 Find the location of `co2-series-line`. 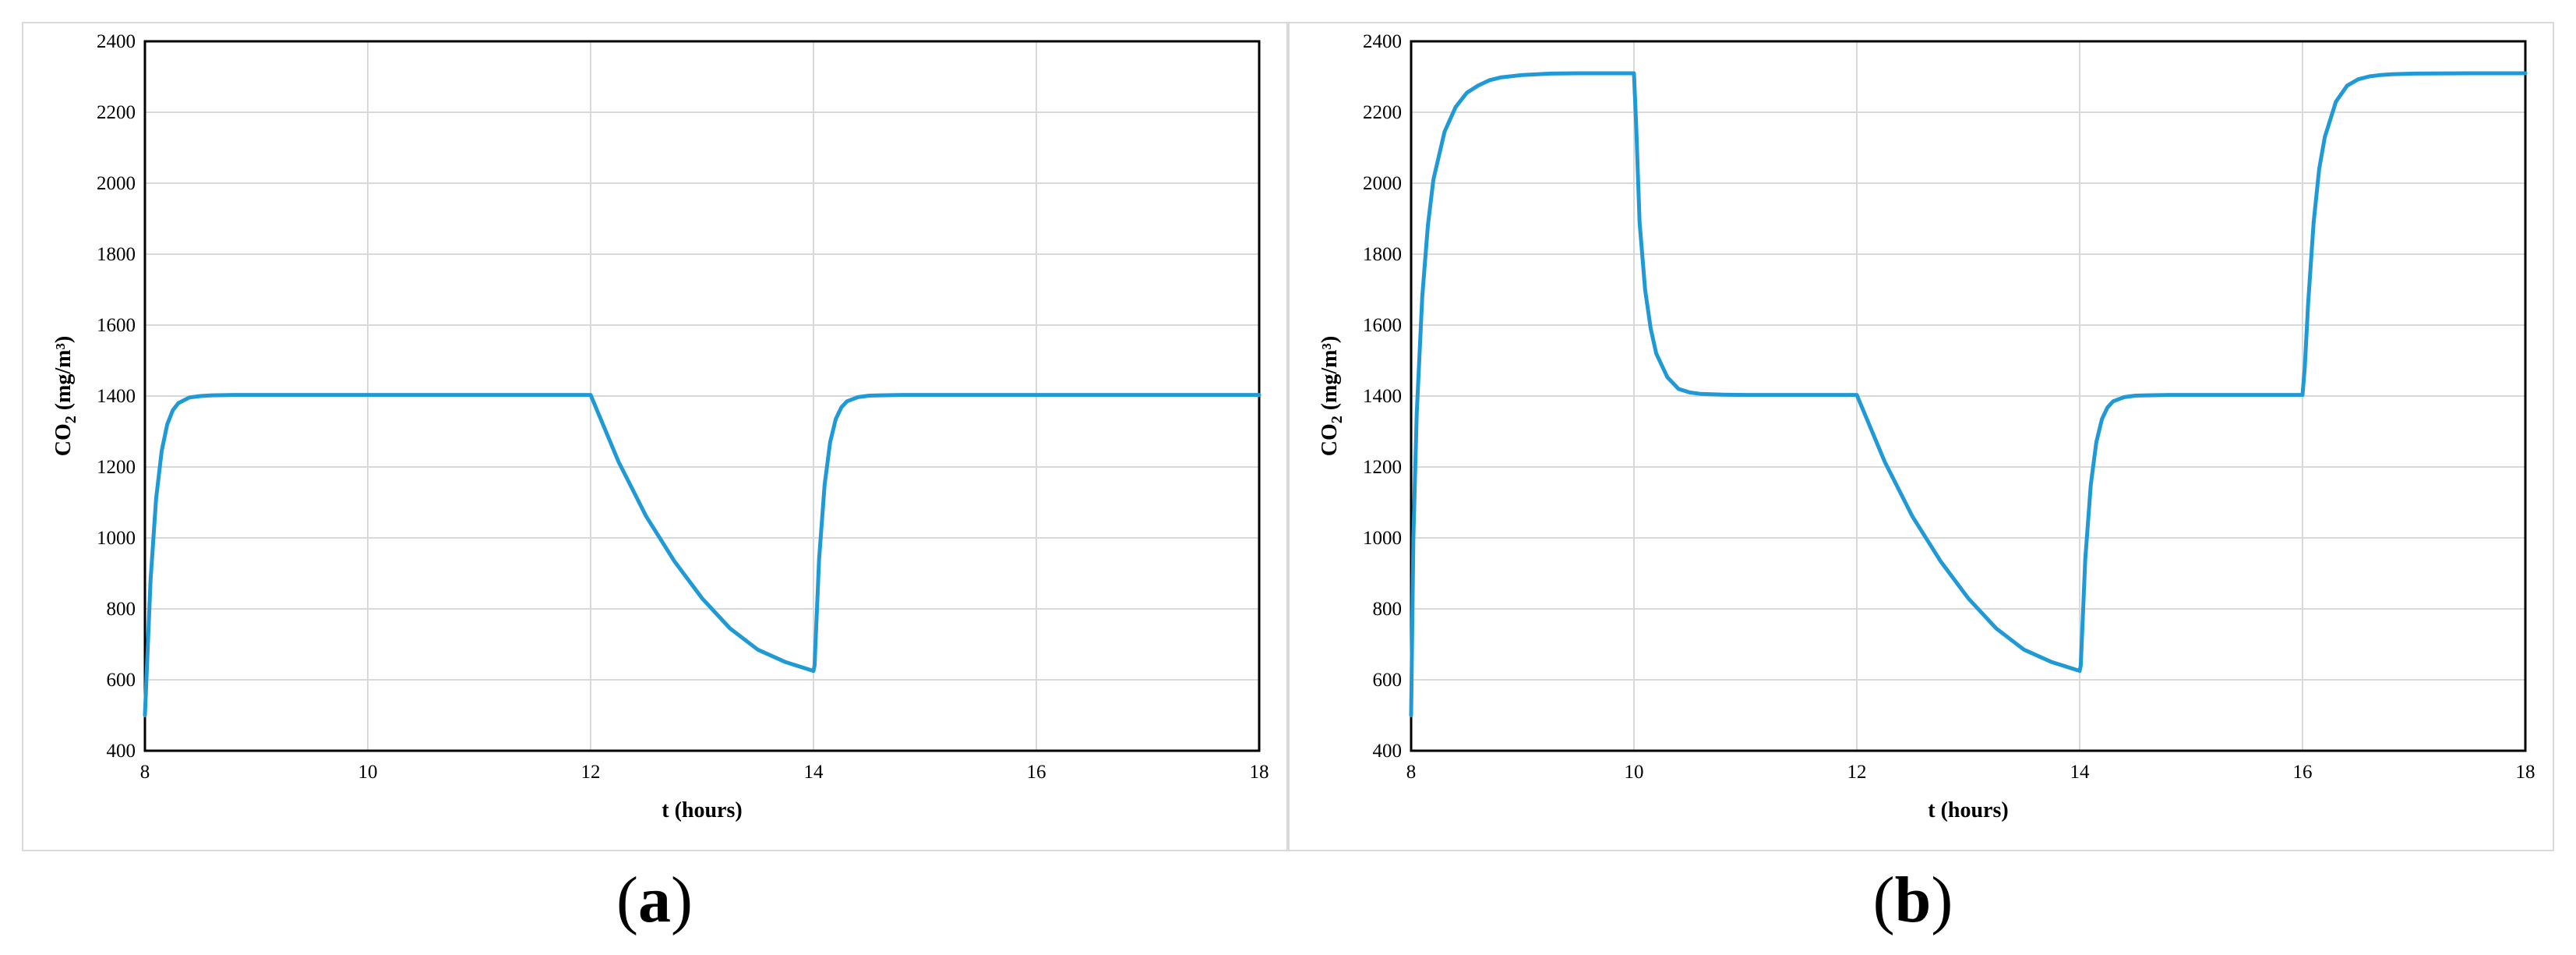

co2-series-line is located at coordinates (702, 555).